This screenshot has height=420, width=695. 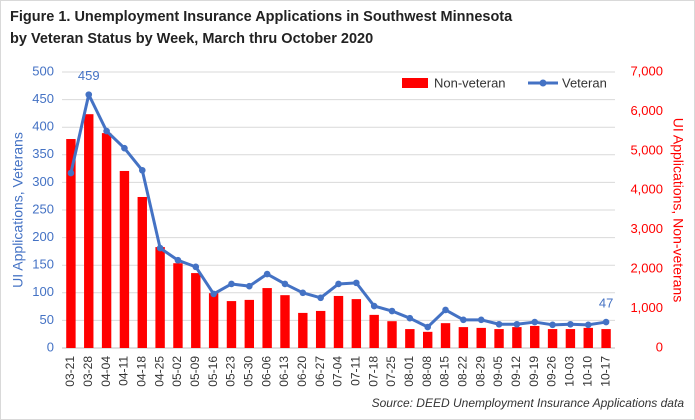 What do you see at coordinates (302, 371) in the screenshot?
I see `x-tick-label: 06-20` at bounding box center [302, 371].